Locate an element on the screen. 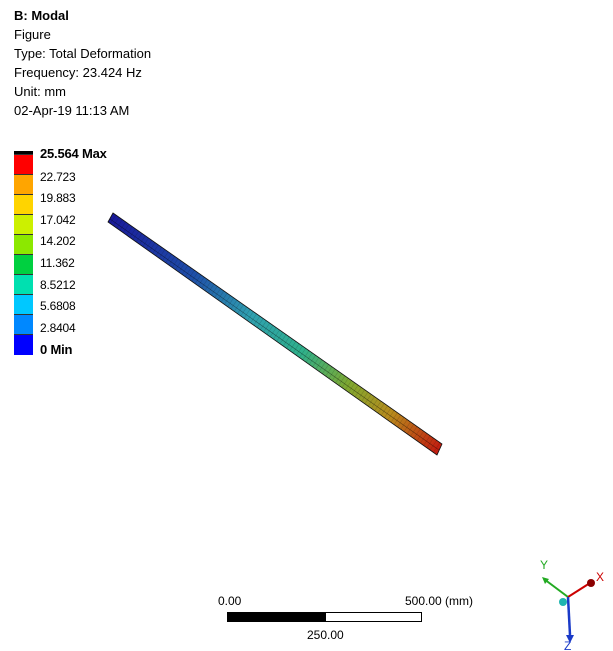  frequency-readout: Frequency: 23.424 Hz is located at coordinates (78, 72).